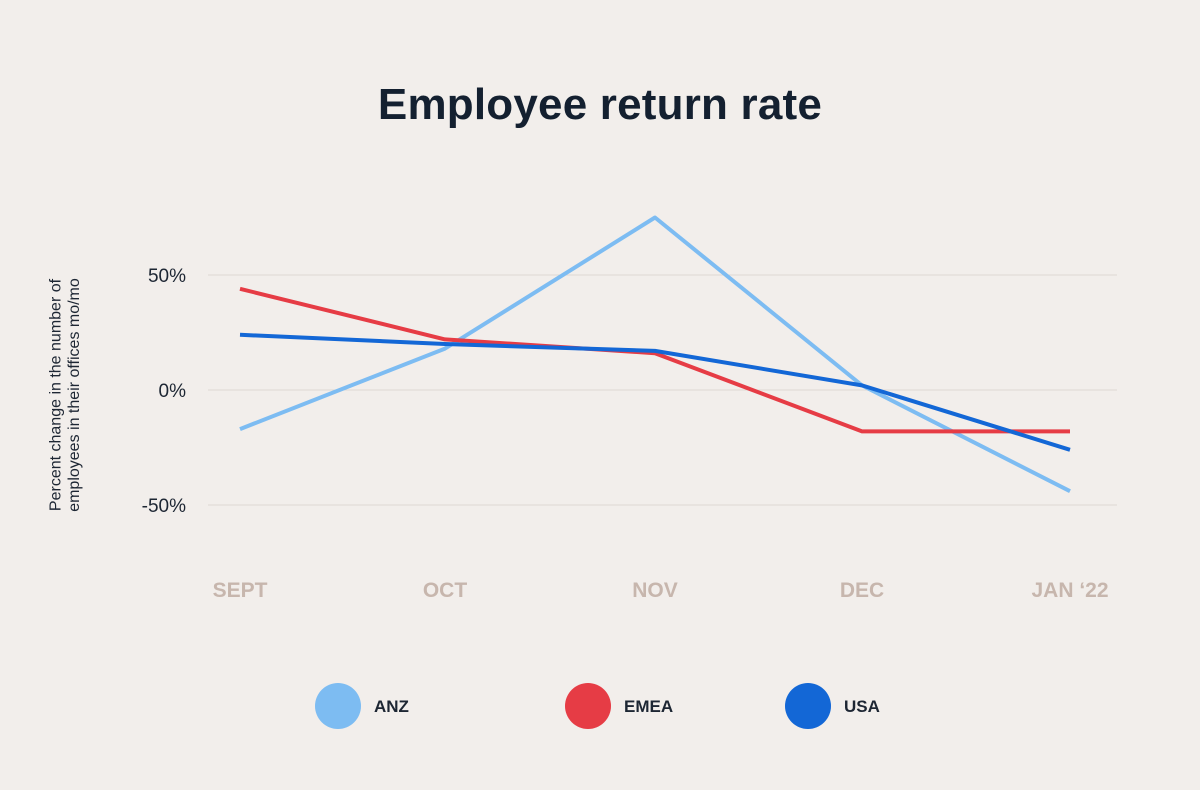  I want to click on legend-label-anz: ANZ, so click(391, 706).